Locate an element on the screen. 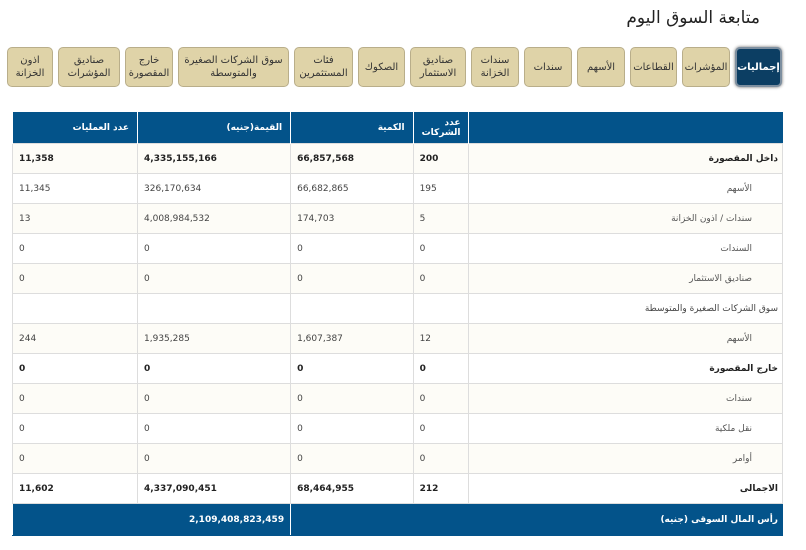 Image resolution: width=806 pixels, height=550 pixels. quantity-cell: 66,857,568 is located at coordinates (352, 158).